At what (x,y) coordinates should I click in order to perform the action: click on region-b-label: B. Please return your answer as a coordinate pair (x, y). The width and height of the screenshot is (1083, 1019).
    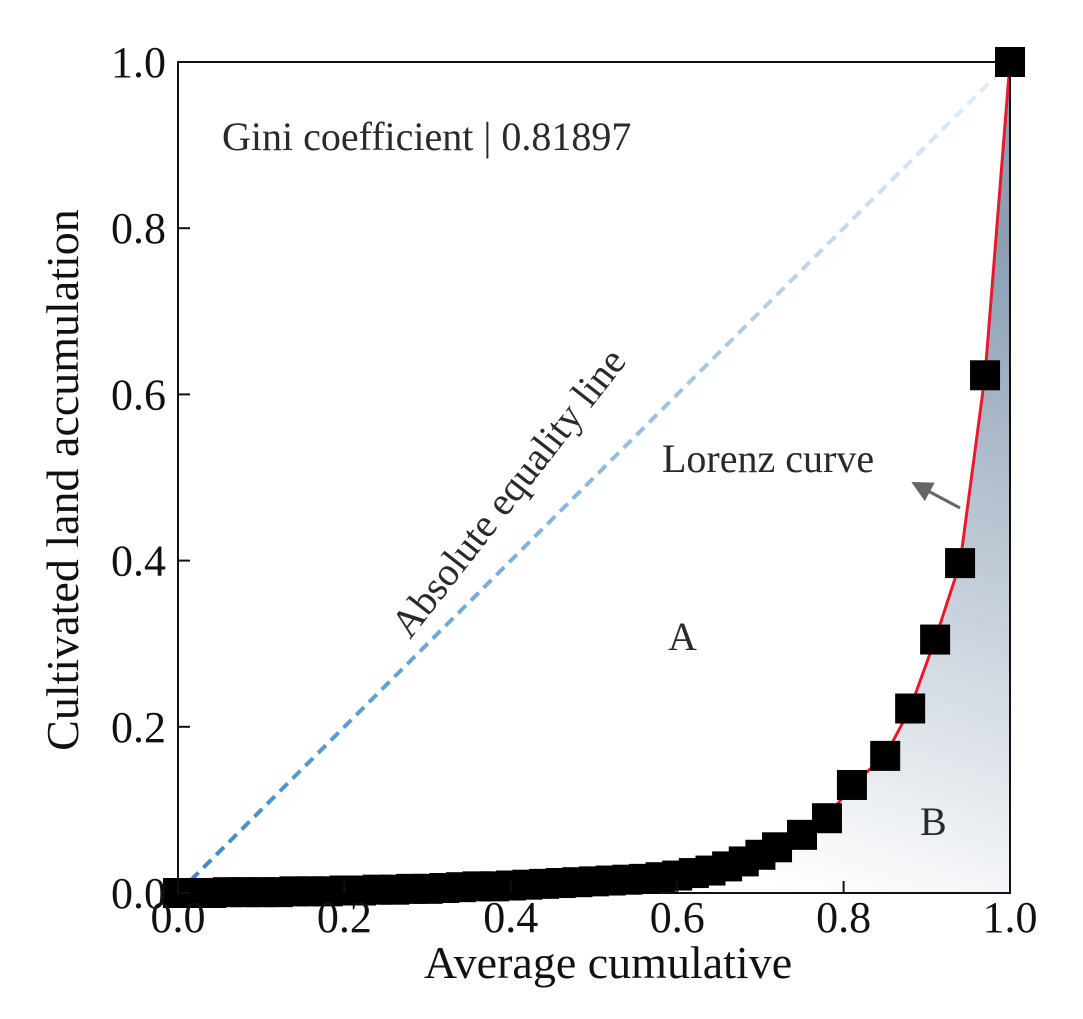
    Looking at the image, I should click on (933, 821).